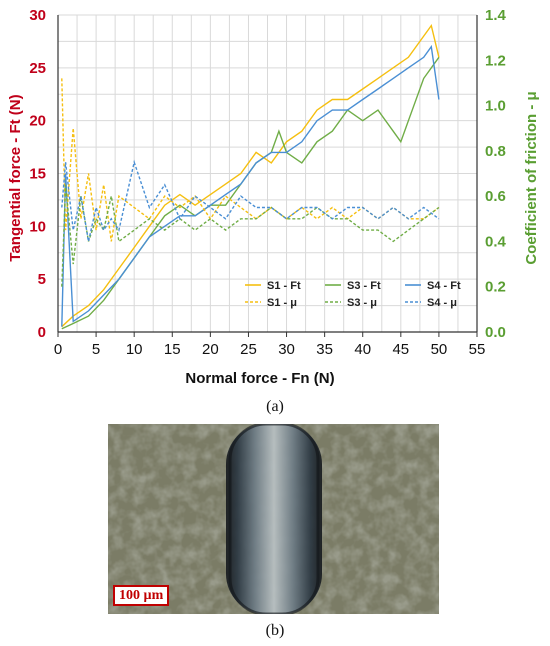  What do you see at coordinates (42, 332) in the screenshot?
I see `y-left-tick-label: 0` at bounding box center [42, 332].